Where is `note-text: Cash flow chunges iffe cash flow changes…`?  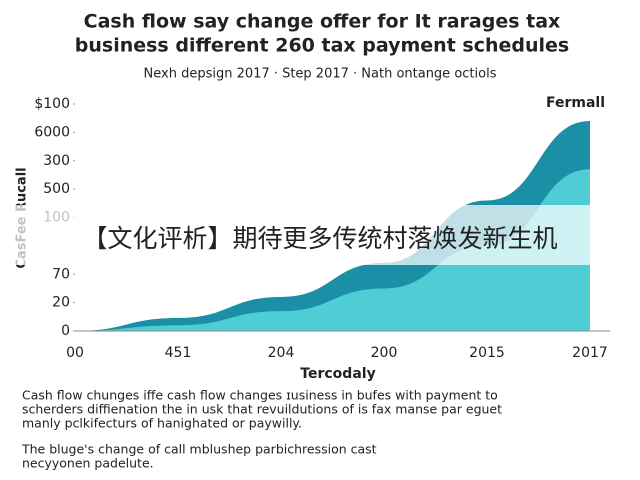
note-text: Cash flow chunges iffe cash flow changes… is located at coordinates (260, 395).